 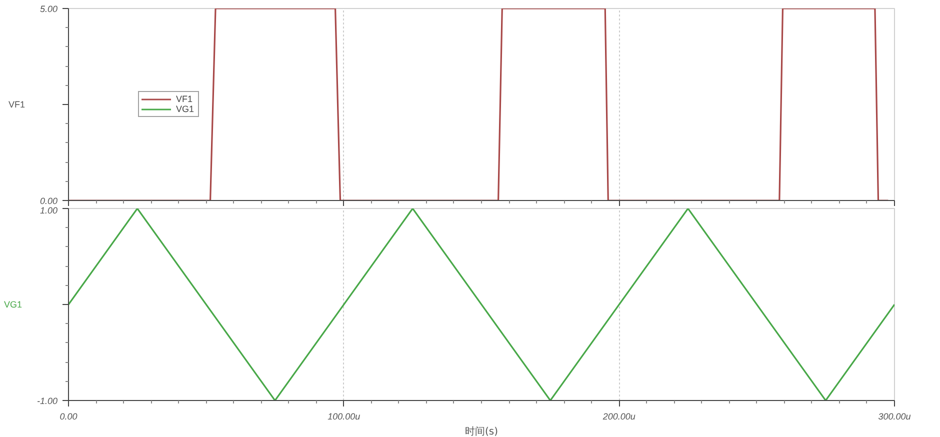 What do you see at coordinates (185, 99) in the screenshot?
I see `legend-label: VF1` at bounding box center [185, 99].